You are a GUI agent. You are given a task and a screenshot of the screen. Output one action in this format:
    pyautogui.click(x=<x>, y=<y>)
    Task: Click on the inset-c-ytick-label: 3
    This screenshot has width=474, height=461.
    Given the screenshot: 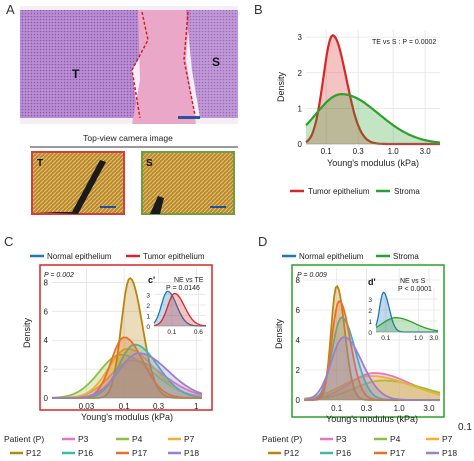 What is the action you would take?
    pyautogui.click(x=148, y=296)
    